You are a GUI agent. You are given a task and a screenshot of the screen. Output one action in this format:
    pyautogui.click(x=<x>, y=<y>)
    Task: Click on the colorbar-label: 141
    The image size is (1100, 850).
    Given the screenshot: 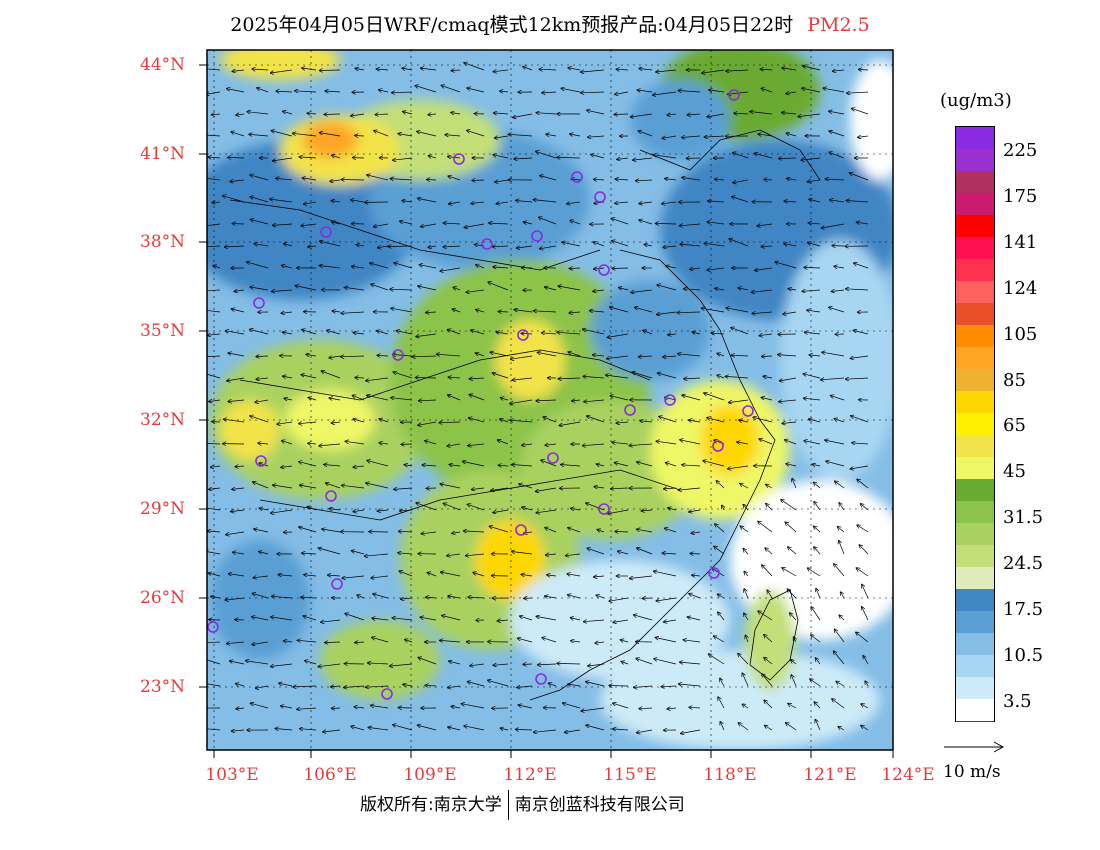 What is the action you would take?
    pyautogui.click(x=1020, y=242)
    